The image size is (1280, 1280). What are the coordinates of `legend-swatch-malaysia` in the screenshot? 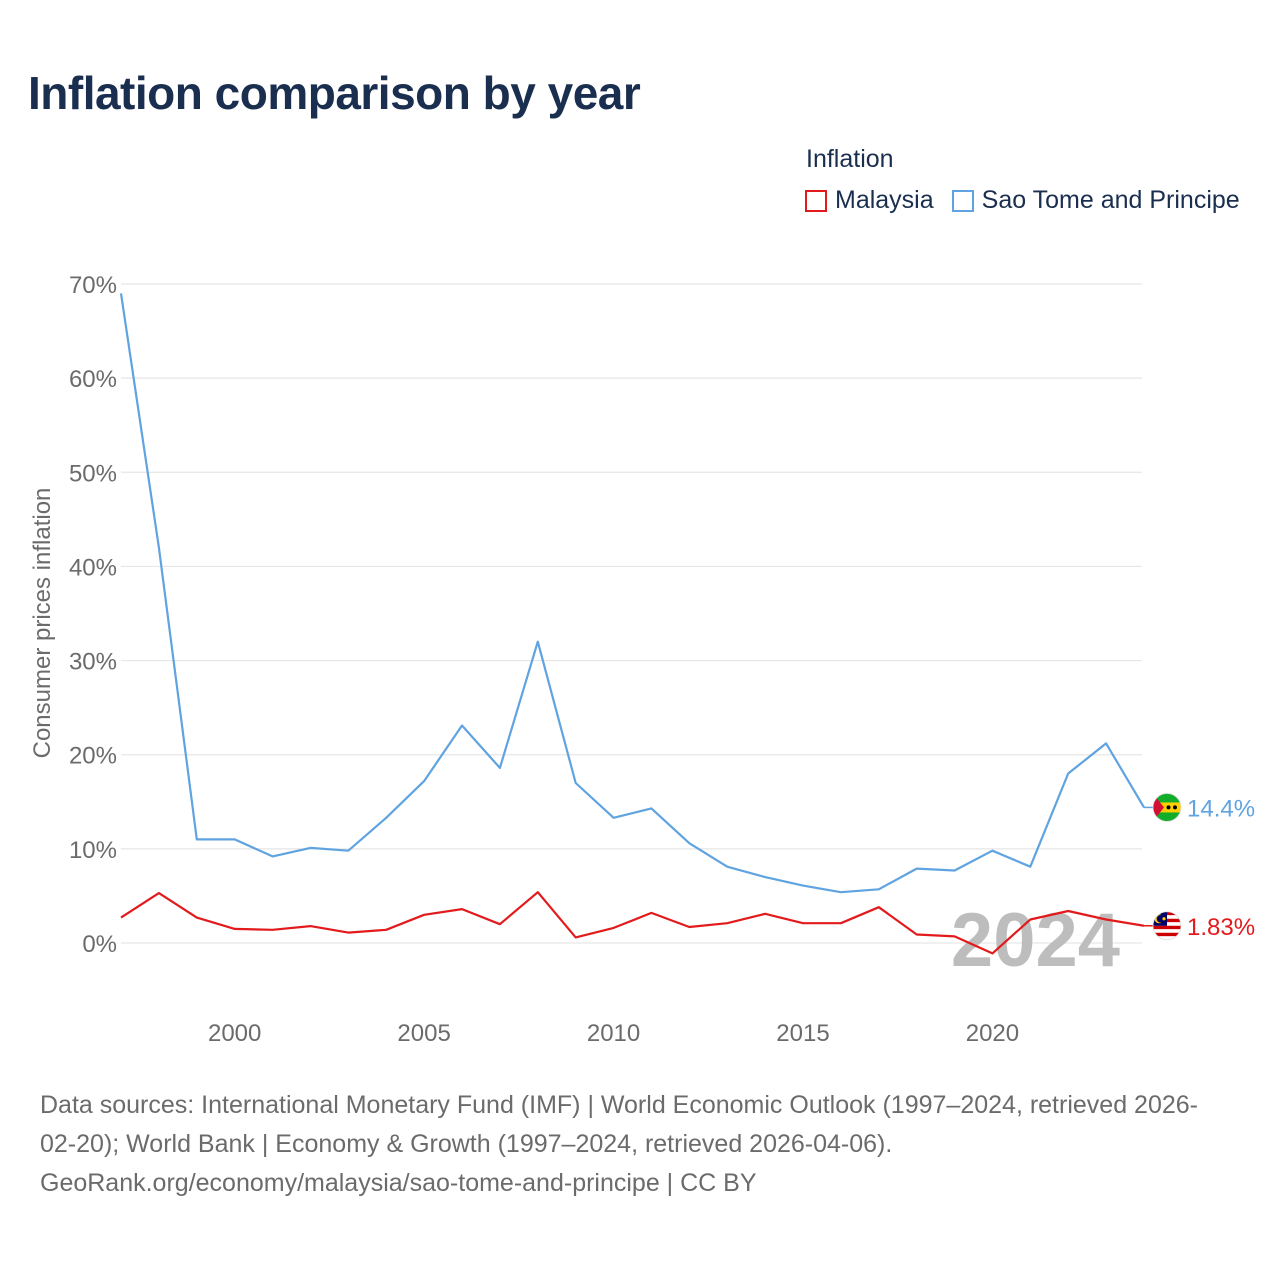 It's located at (816, 200).